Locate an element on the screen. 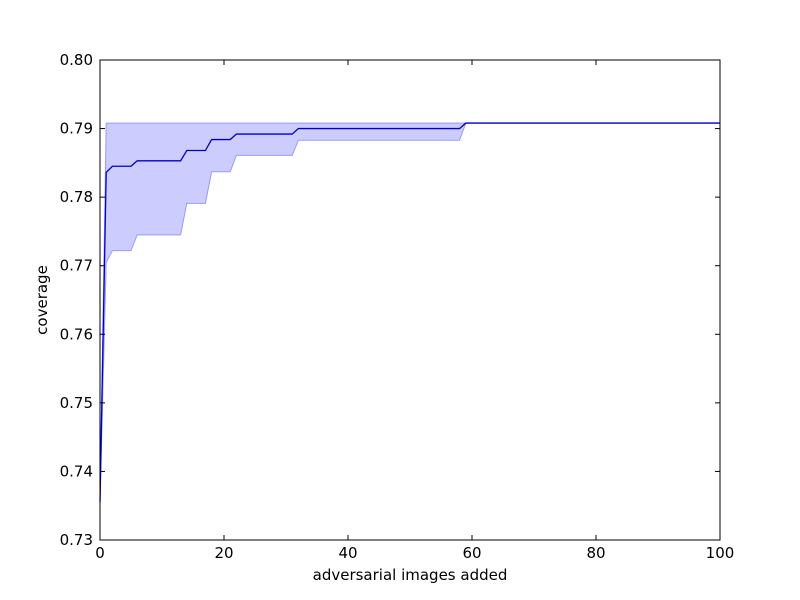 The height and width of the screenshot is (600, 800). y-tick-label: 0.78 is located at coordinates (76, 197).